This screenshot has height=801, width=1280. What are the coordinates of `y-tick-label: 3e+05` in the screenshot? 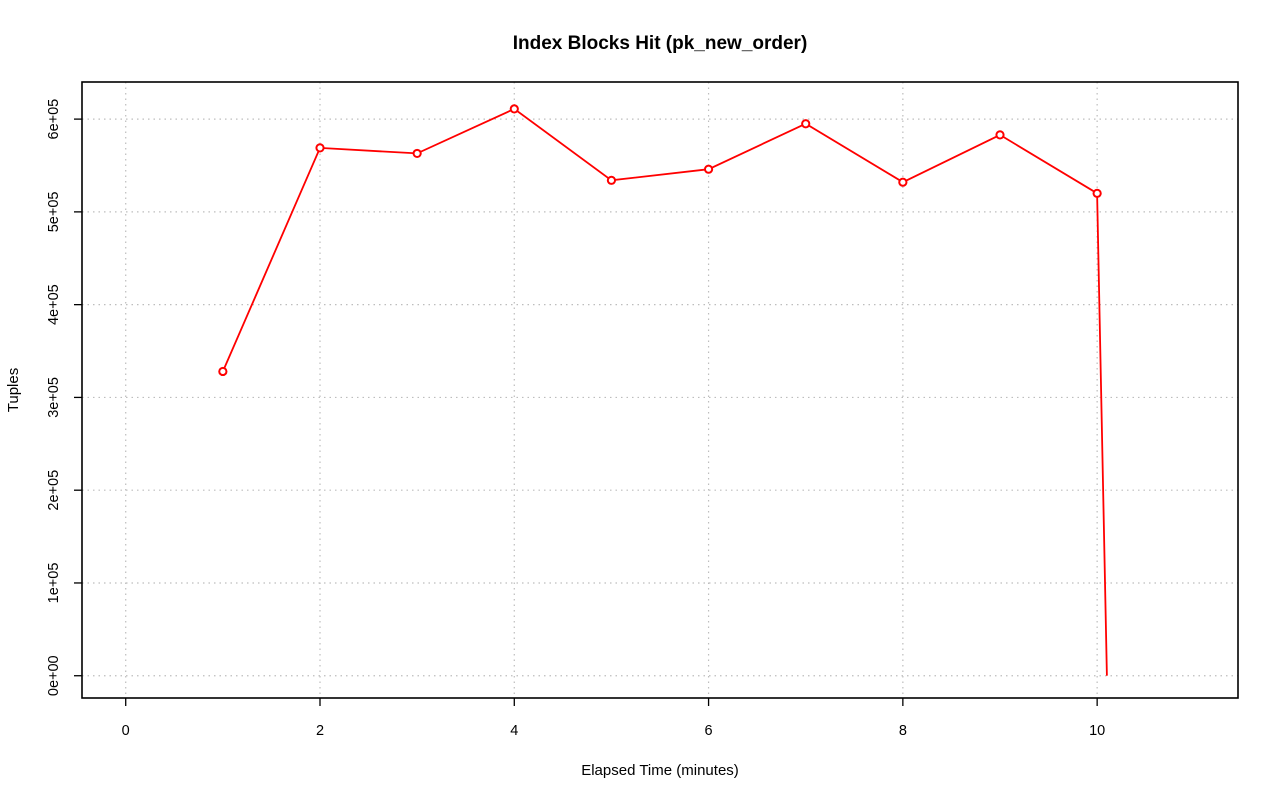 It's located at (54, 397).